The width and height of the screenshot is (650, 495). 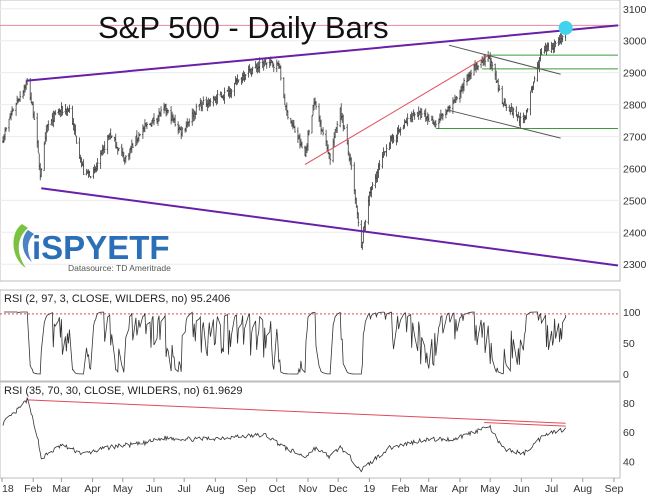 I want to click on rsi35-y-axis: 40 60 80, so click(x=629, y=433).